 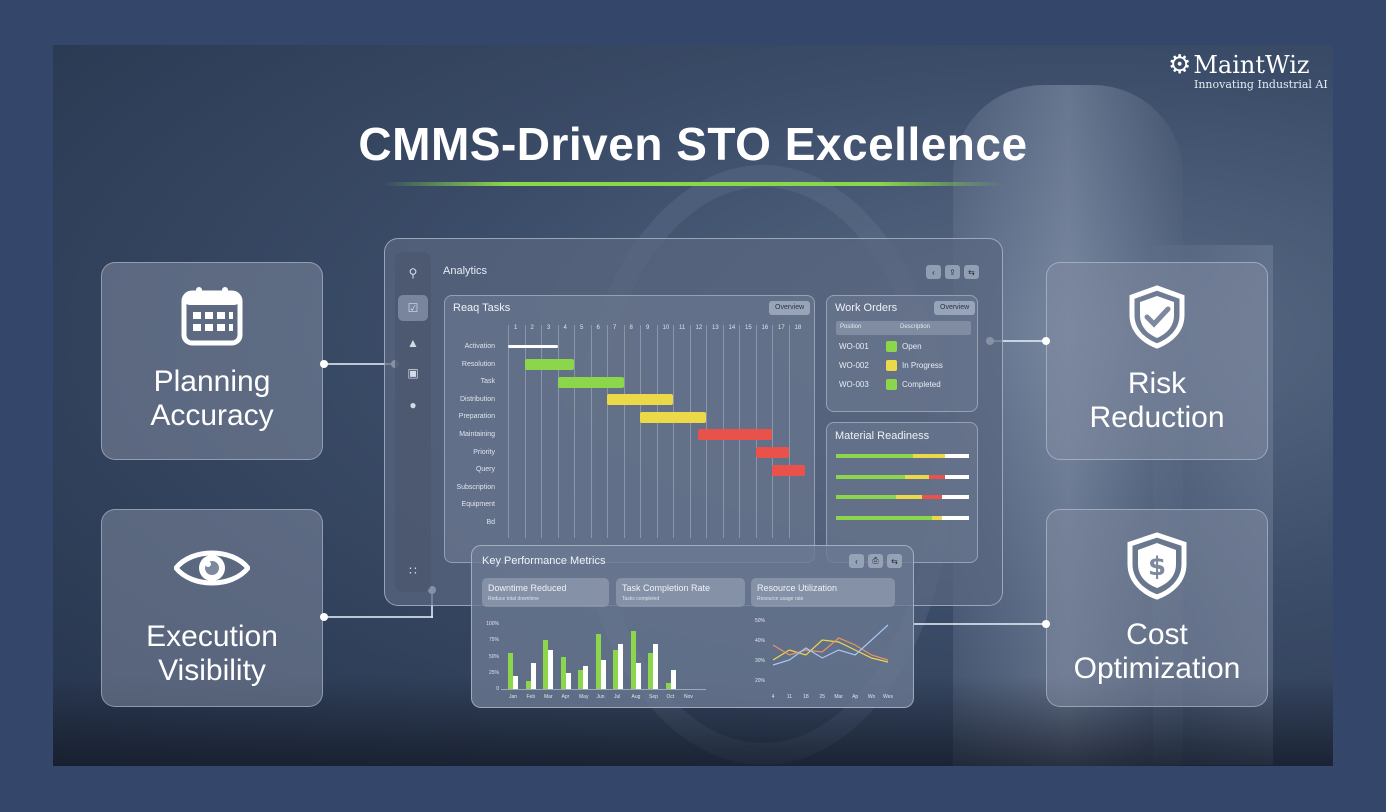 I want to click on eye-icon, so click(x=212, y=568).